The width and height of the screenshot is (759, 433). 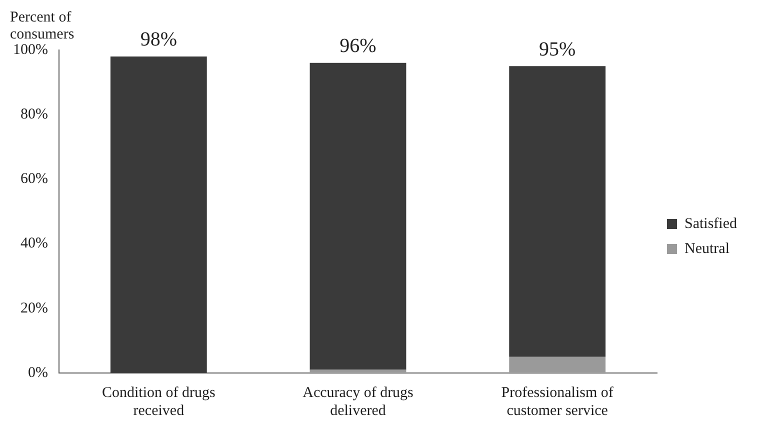 I want to click on y-tick-label: 100%, so click(x=30, y=50).